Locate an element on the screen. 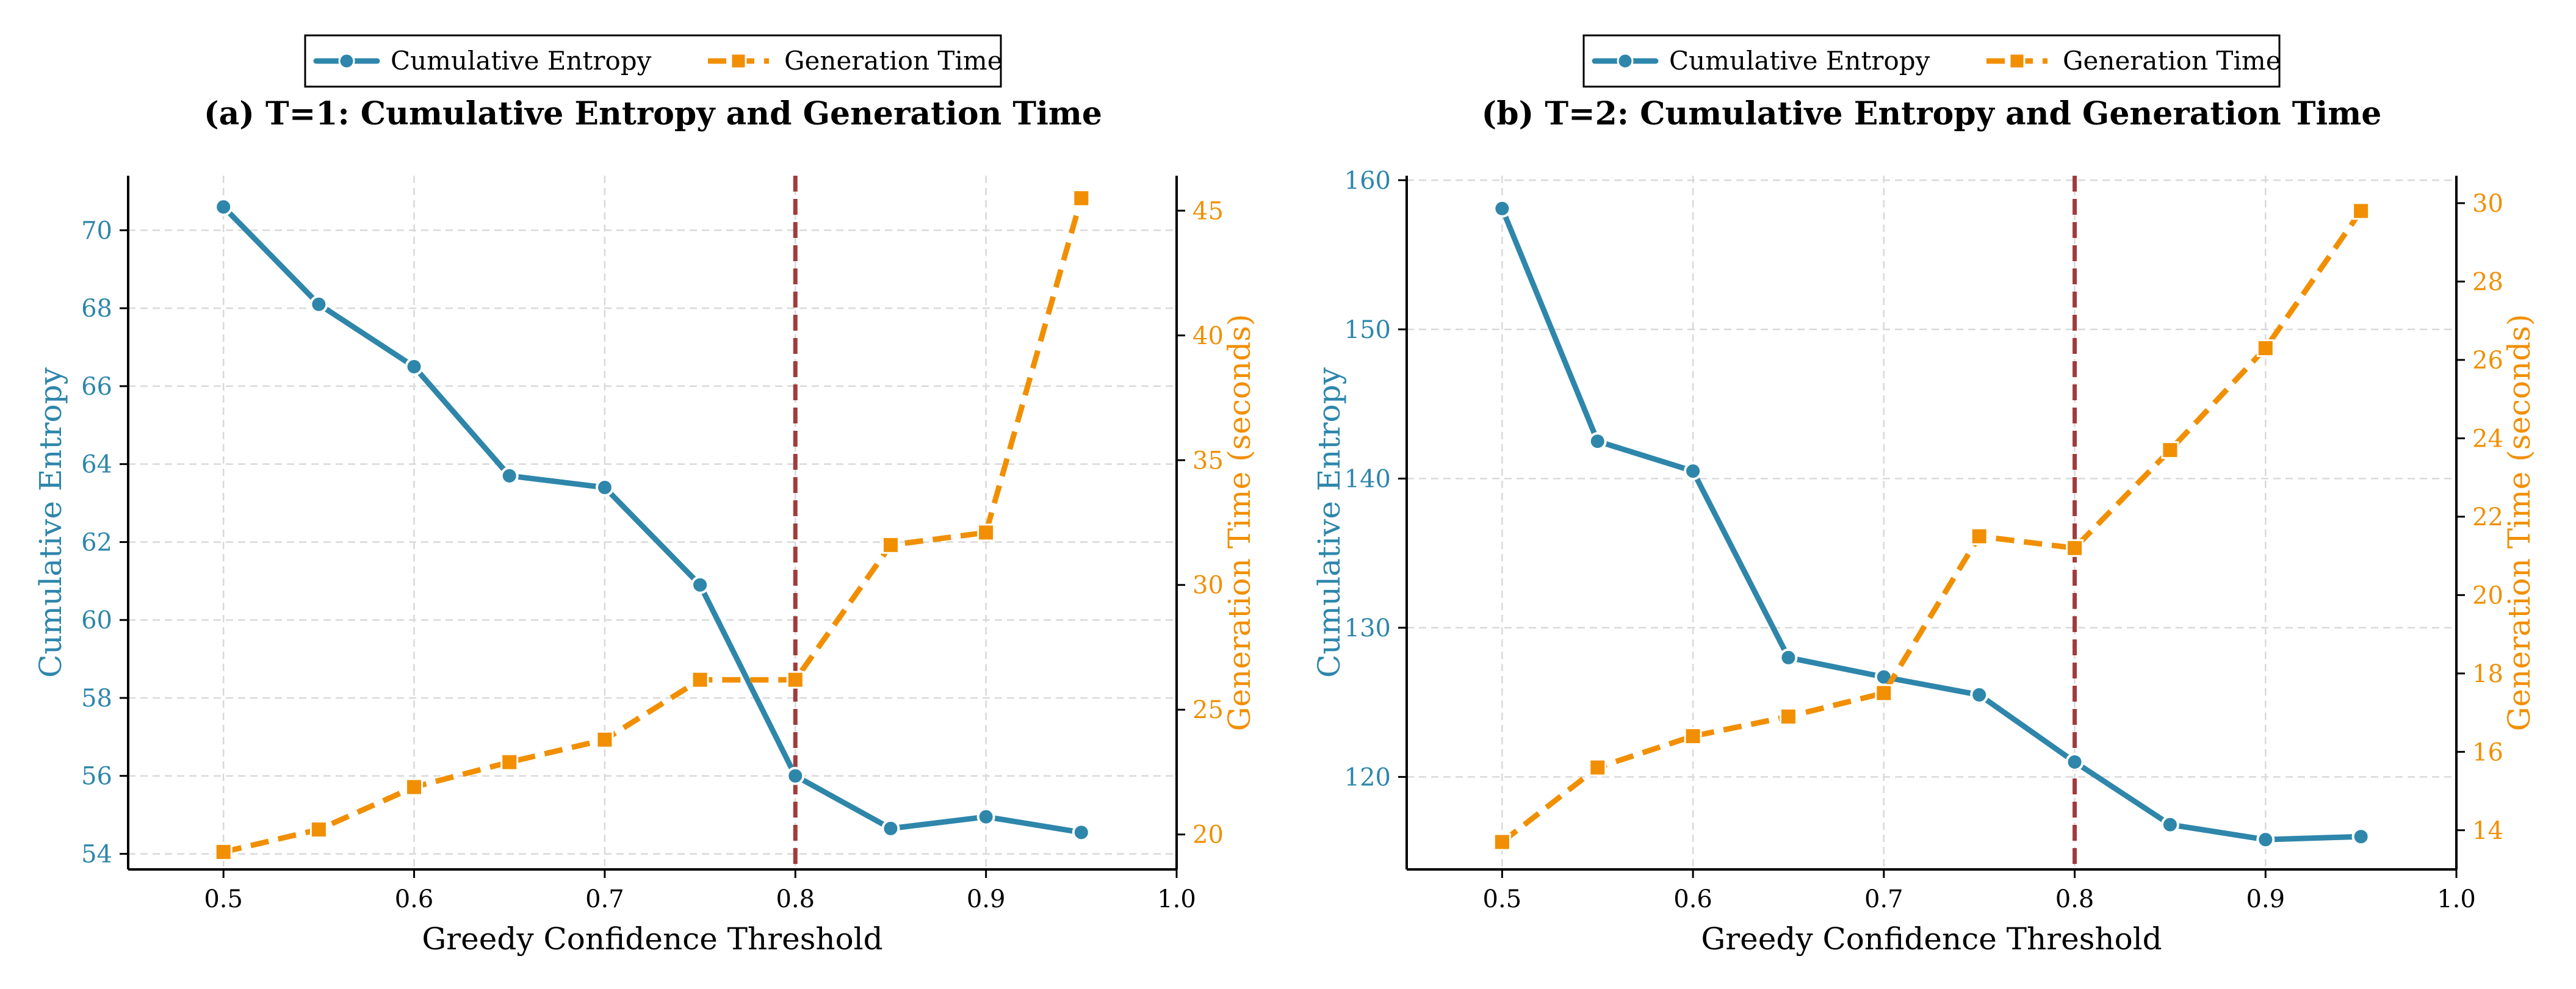  right-y-tick-label: 25 is located at coordinates (1208, 710).